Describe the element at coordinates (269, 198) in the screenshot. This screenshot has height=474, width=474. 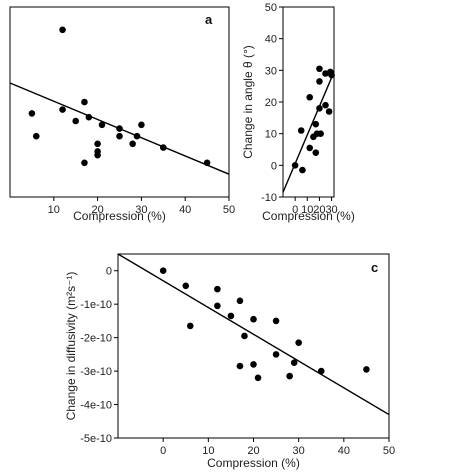
I see `y-tick-label: -10` at that location.